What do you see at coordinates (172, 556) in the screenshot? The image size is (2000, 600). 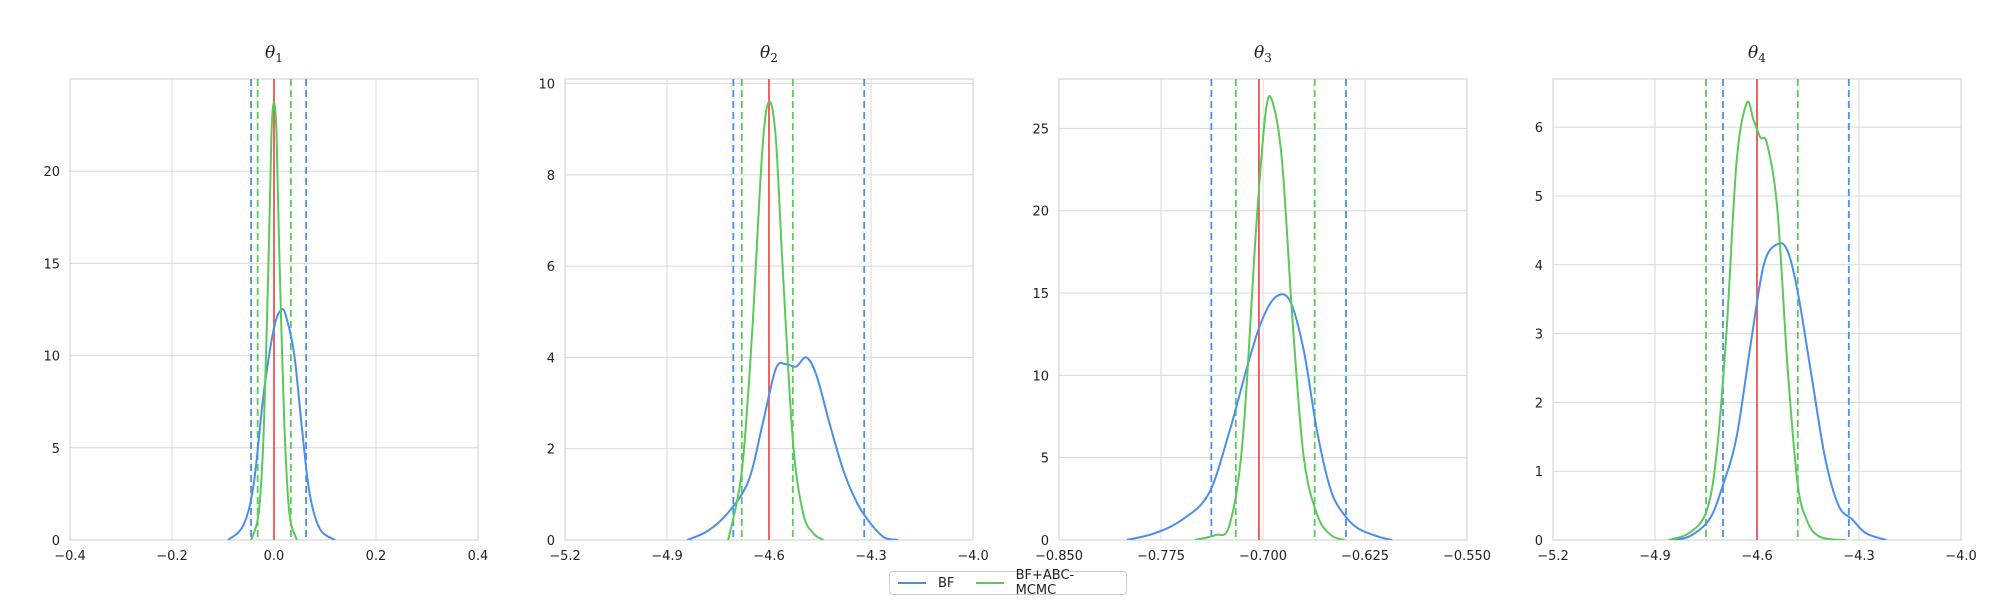 I see `x-tick-label: −0.2` at bounding box center [172, 556].